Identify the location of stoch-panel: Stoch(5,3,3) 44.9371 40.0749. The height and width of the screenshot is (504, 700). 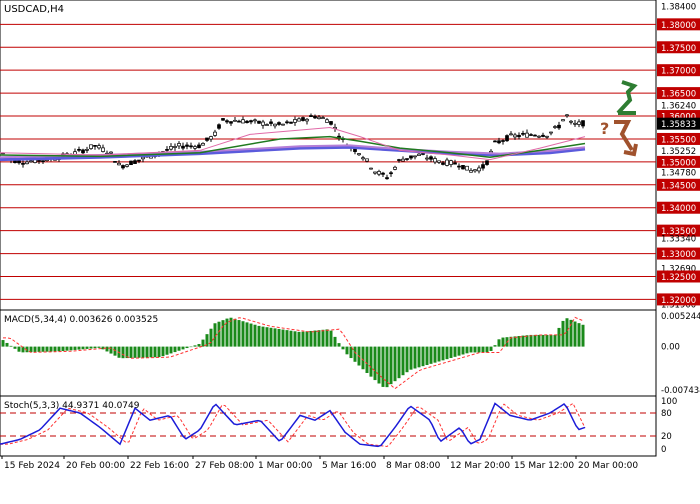
(328, 426).